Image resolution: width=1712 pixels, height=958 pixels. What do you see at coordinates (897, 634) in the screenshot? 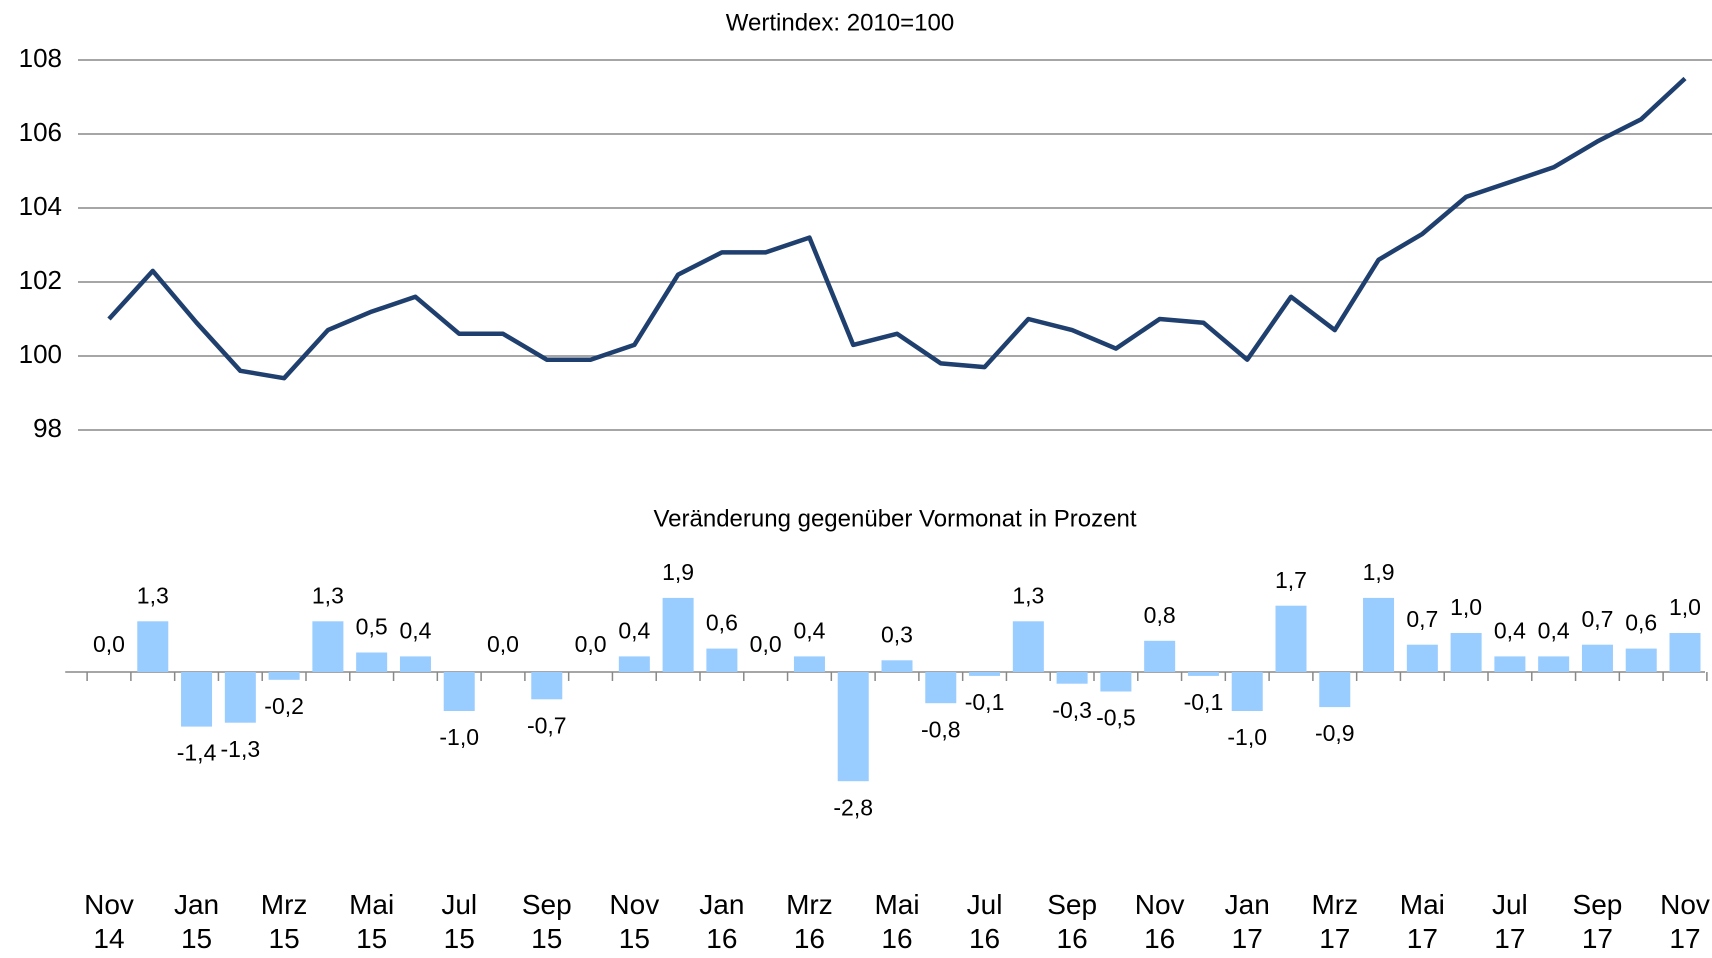
I see `value-label: 0,3` at bounding box center [897, 634].